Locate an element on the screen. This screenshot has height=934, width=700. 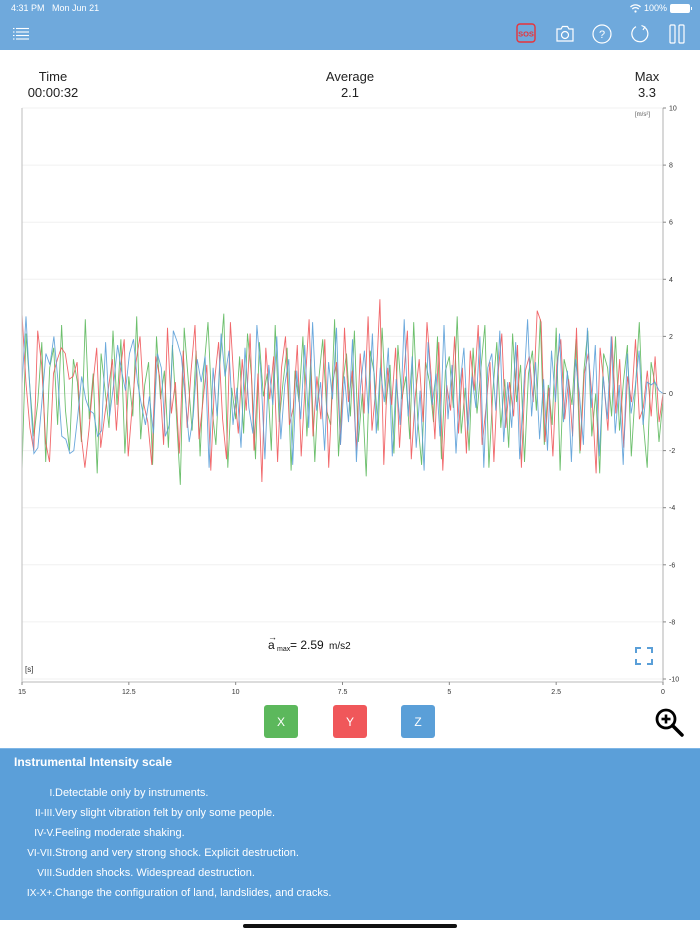
intensity-level: IV-V. is located at coordinates (44, 833).